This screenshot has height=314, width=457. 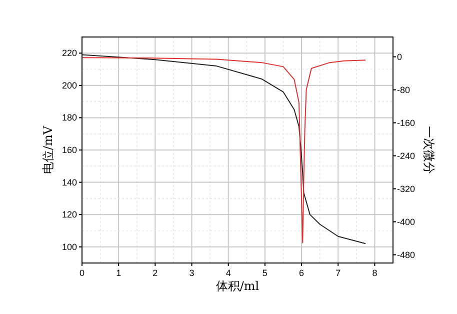 I want to click on x-tick-label: 8, so click(x=375, y=273).